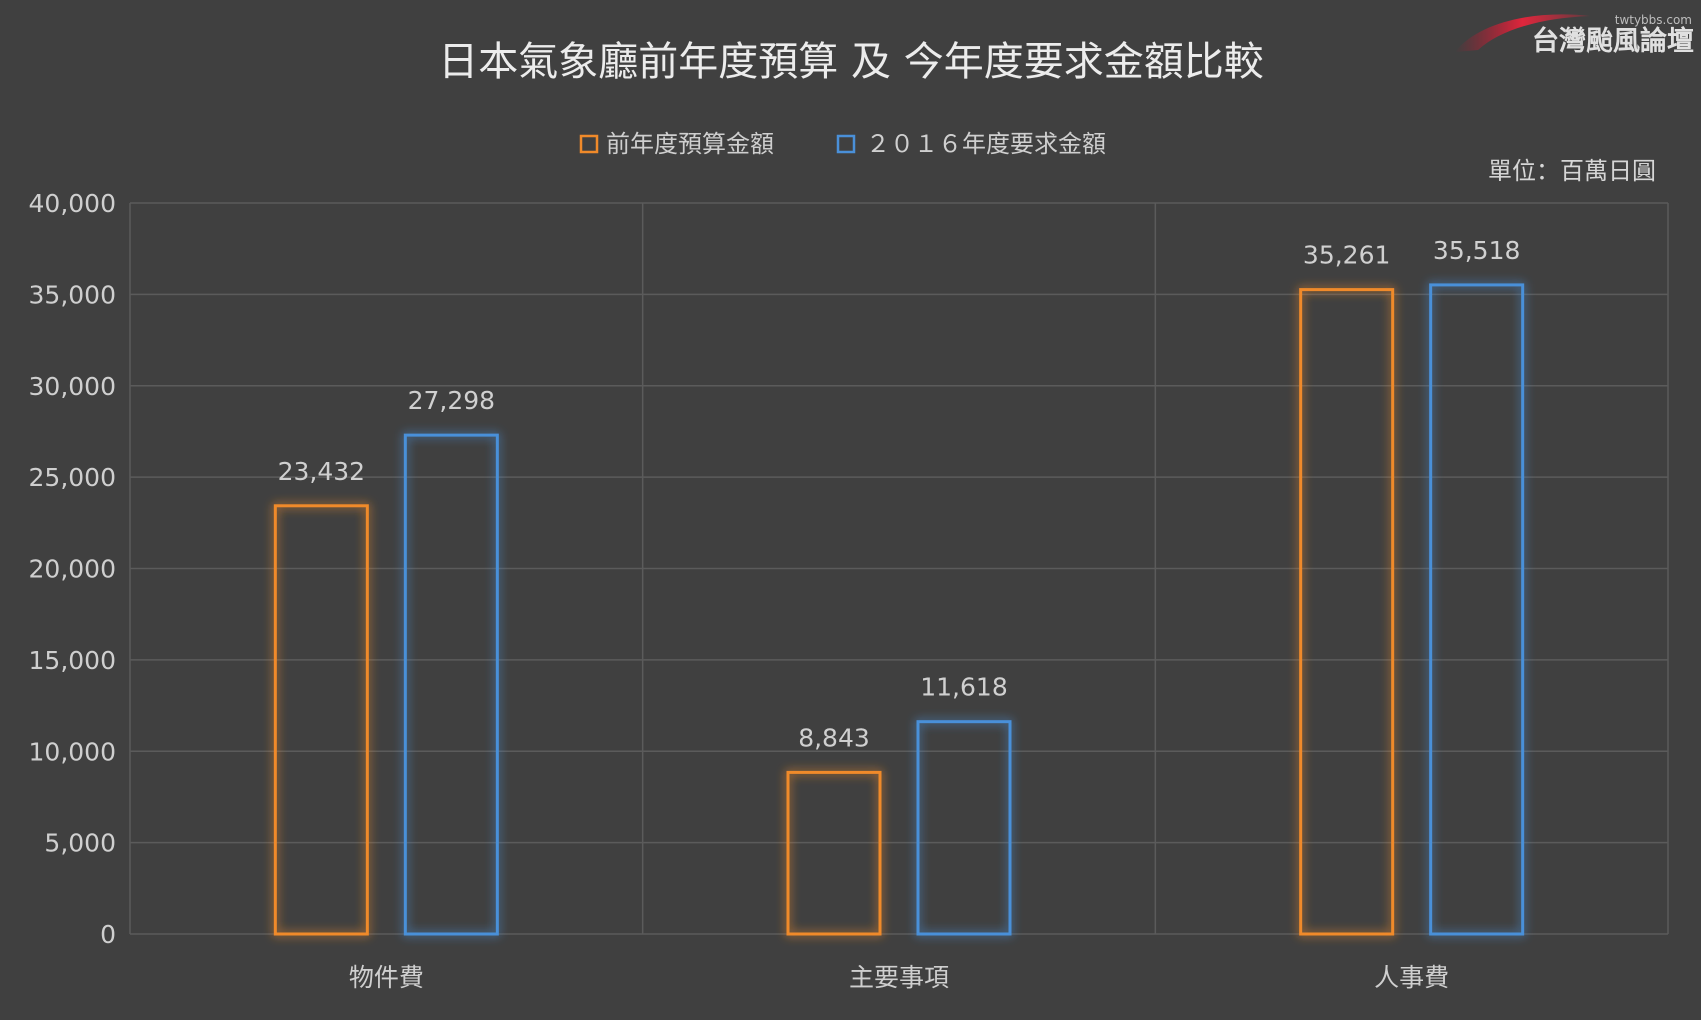 The width and height of the screenshot is (1701, 1020). What do you see at coordinates (834, 737) in the screenshot?
I see `data-label: 8,843` at bounding box center [834, 737].